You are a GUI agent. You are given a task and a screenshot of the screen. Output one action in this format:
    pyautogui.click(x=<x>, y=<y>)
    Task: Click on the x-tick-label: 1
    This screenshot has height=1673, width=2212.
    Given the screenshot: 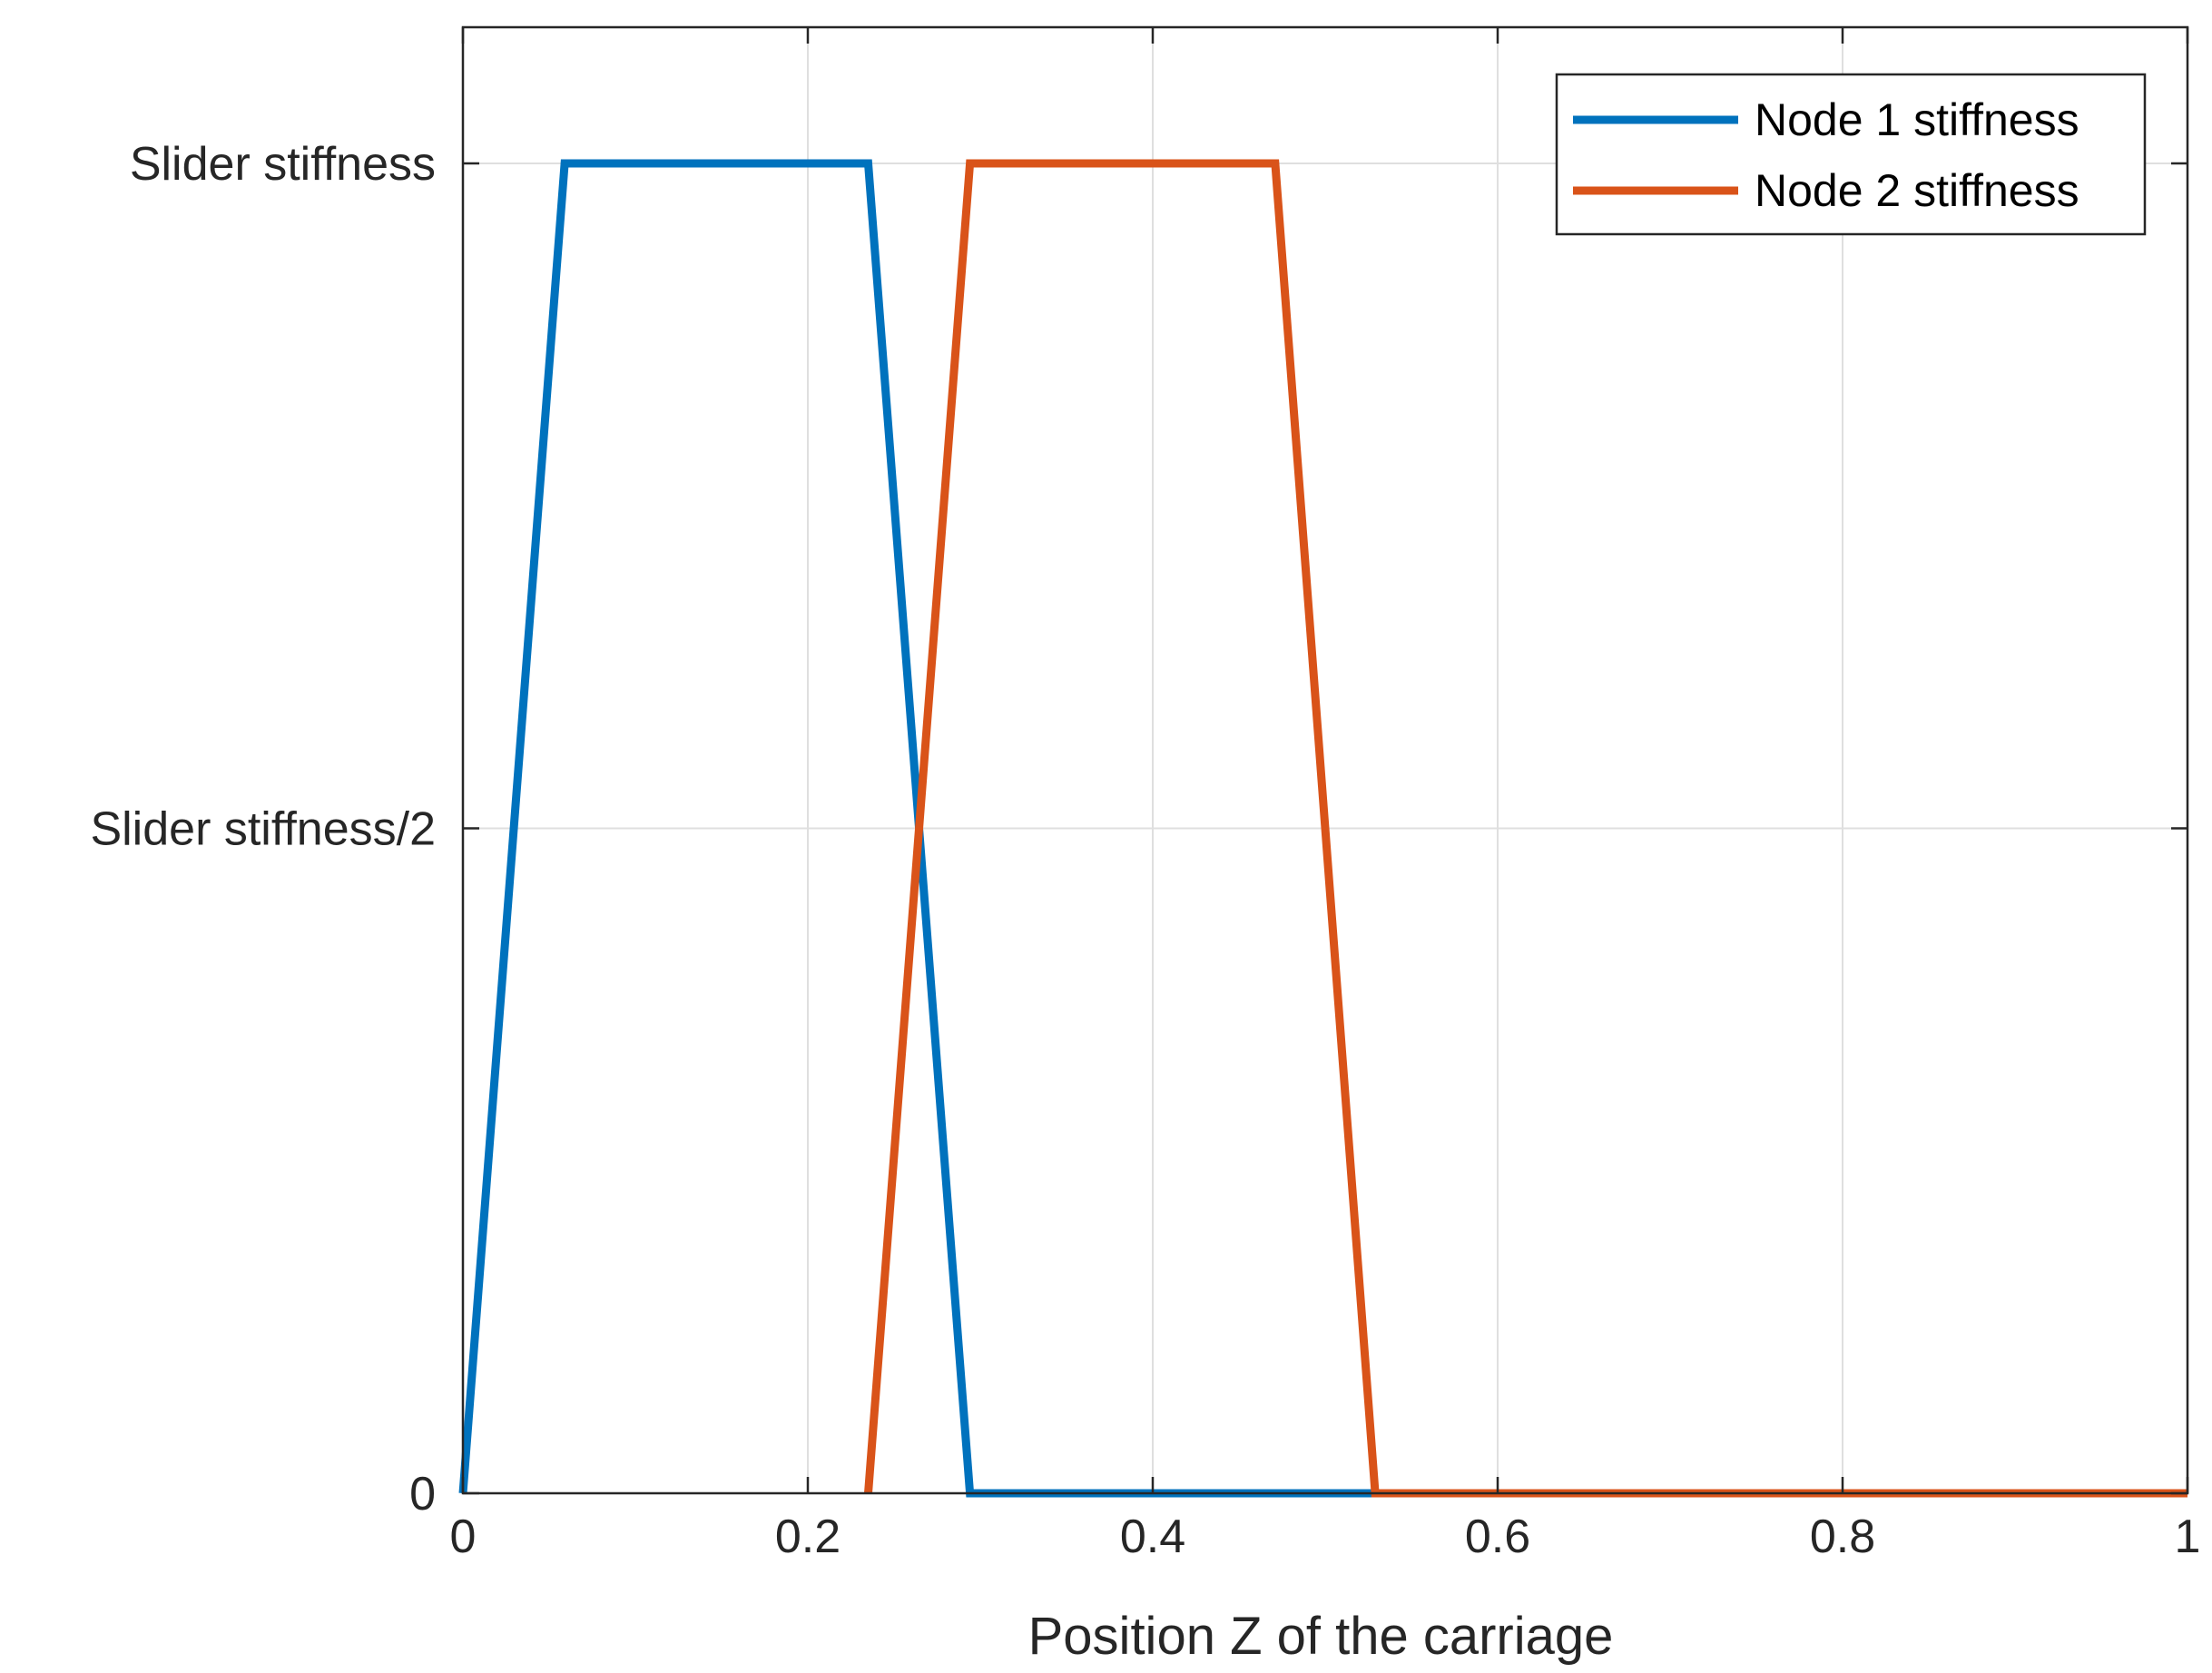 What is the action you would take?
    pyautogui.click(x=2188, y=1537)
    